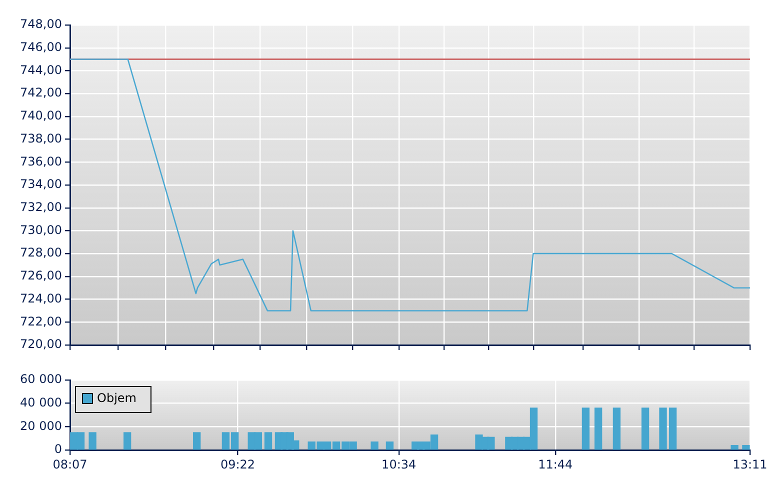 Image resolution: width=780 pixels, height=490 pixels. I want to click on y-tick-label: 746,00, so click(41, 47).